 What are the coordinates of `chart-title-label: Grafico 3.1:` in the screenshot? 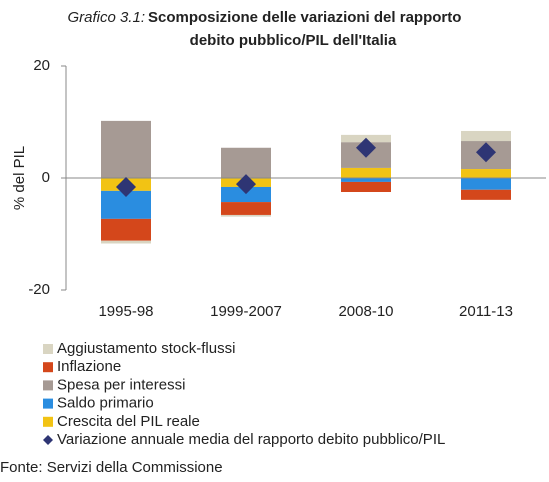 It's located at (106, 17).